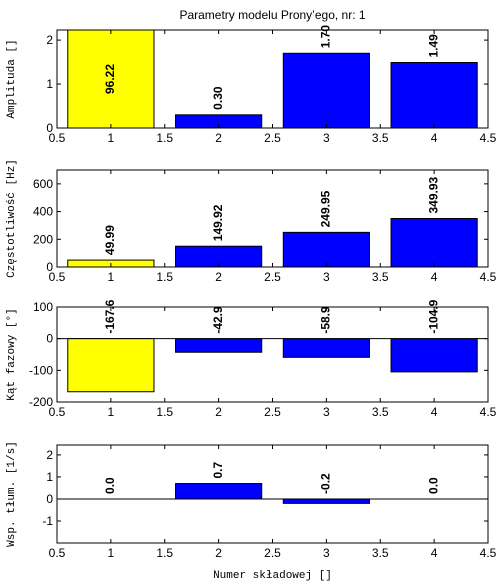  What do you see at coordinates (326, 208) in the screenshot?
I see `value-label: 249.95` at bounding box center [326, 208].